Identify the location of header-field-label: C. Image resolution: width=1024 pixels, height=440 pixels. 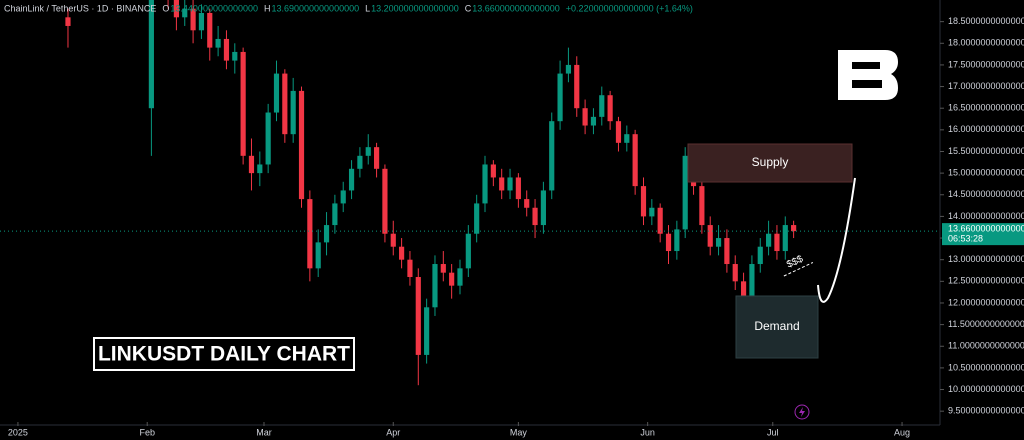
(468, 8).